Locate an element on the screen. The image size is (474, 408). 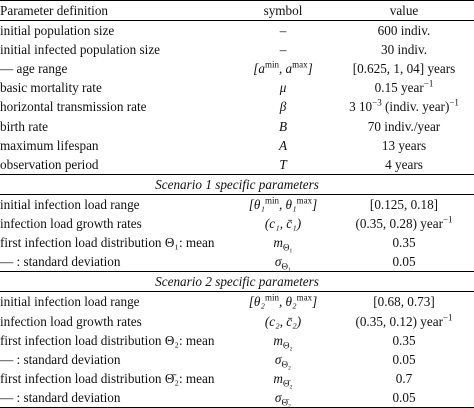
cell-text: 0.7 is located at coordinates (404, 378).